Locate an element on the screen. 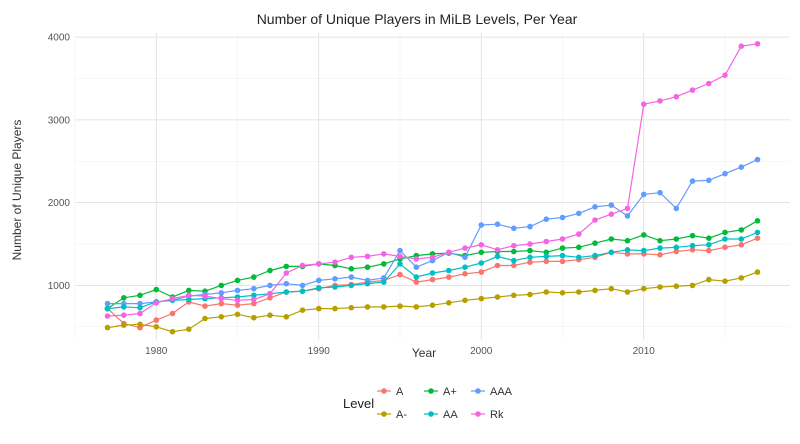 The height and width of the screenshot is (444, 800). x-tick-label: 2010 is located at coordinates (644, 351).